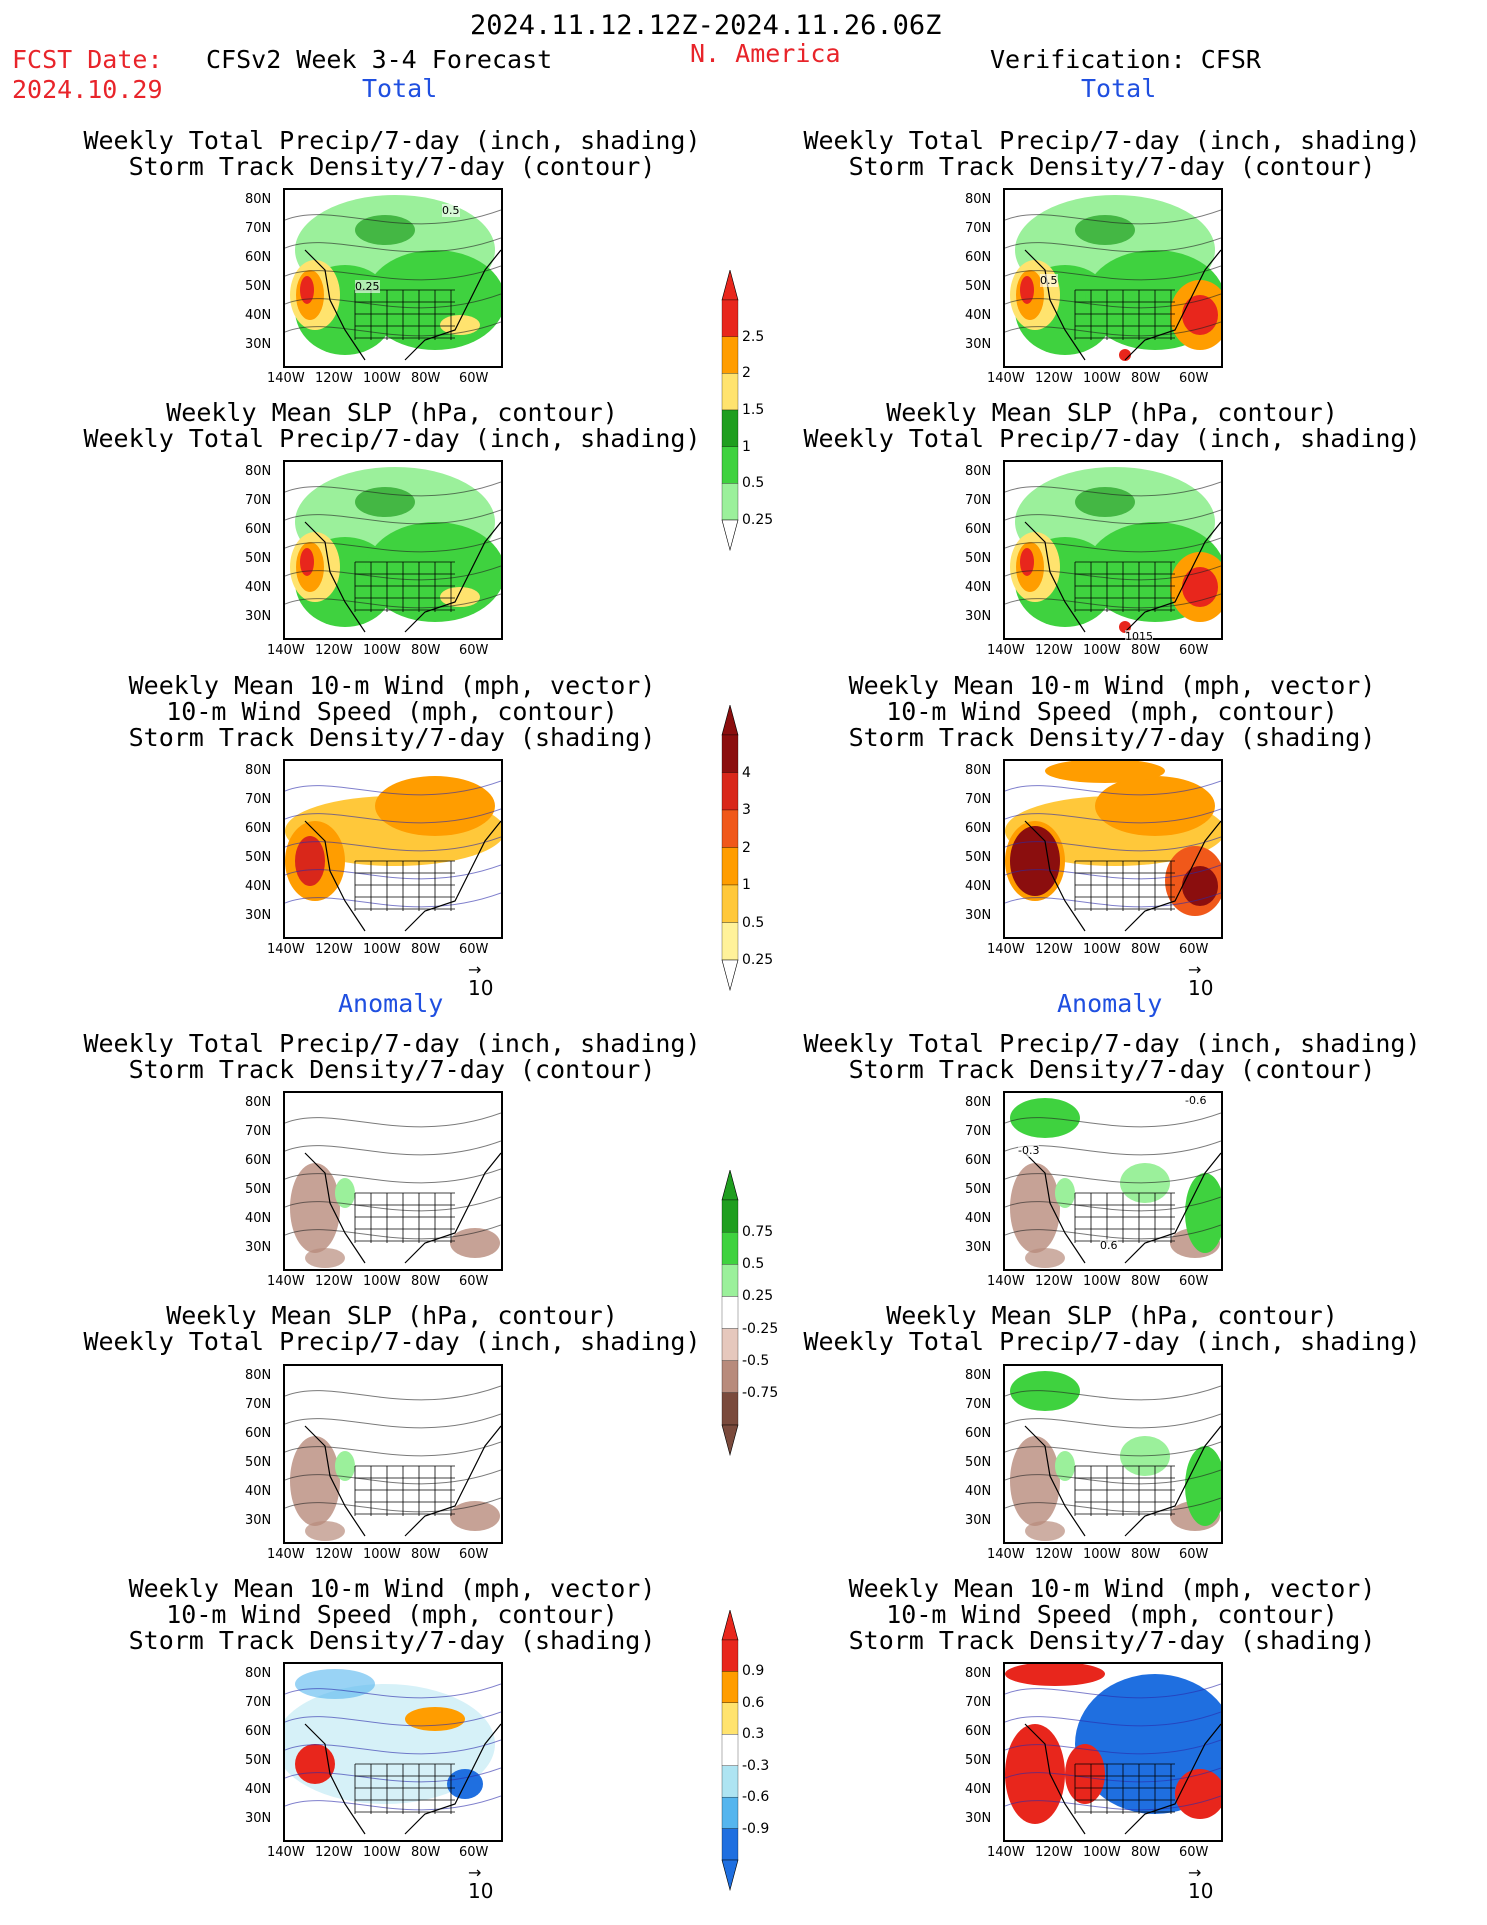  What do you see at coordinates (730, 849) in the screenshot?
I see `colorbar` at bounding box center [730, 849].